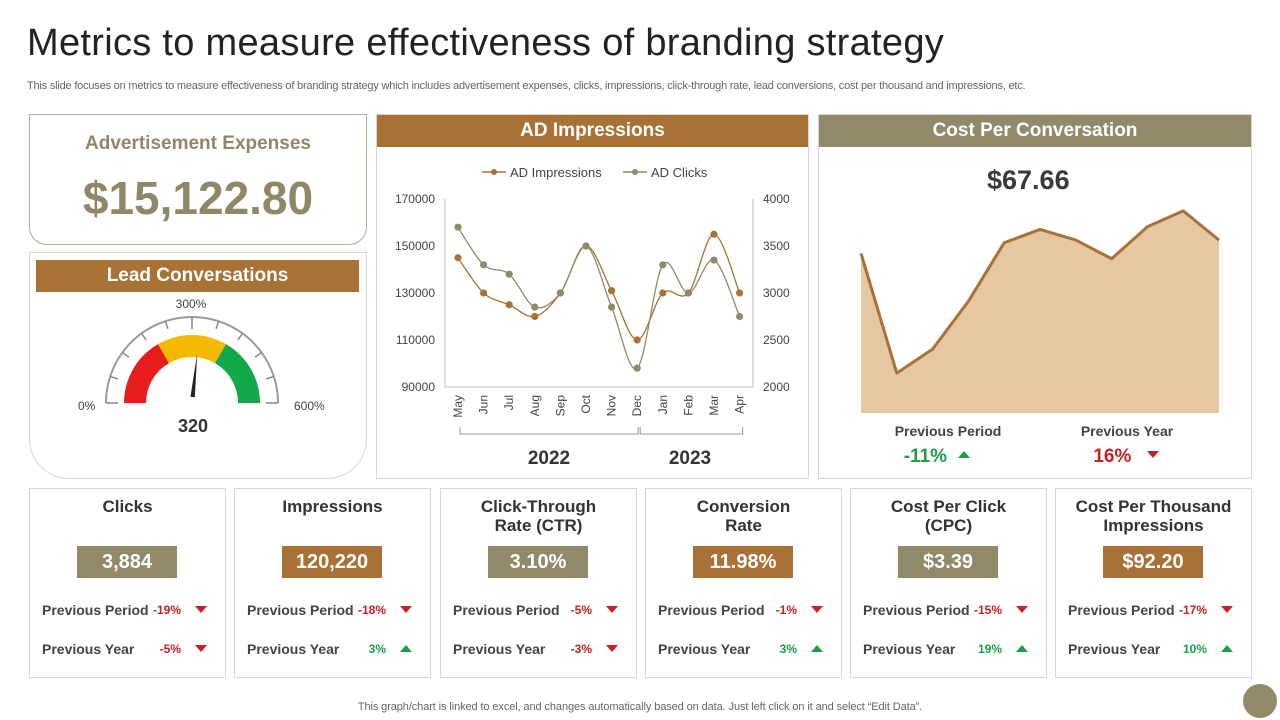 The width and height of the screenshot is (1280, 720). What do you see at coordinates (776, 199) in the screenshot?
I see `y-right-tick-label: 4000` at bounding box center [776, 199].